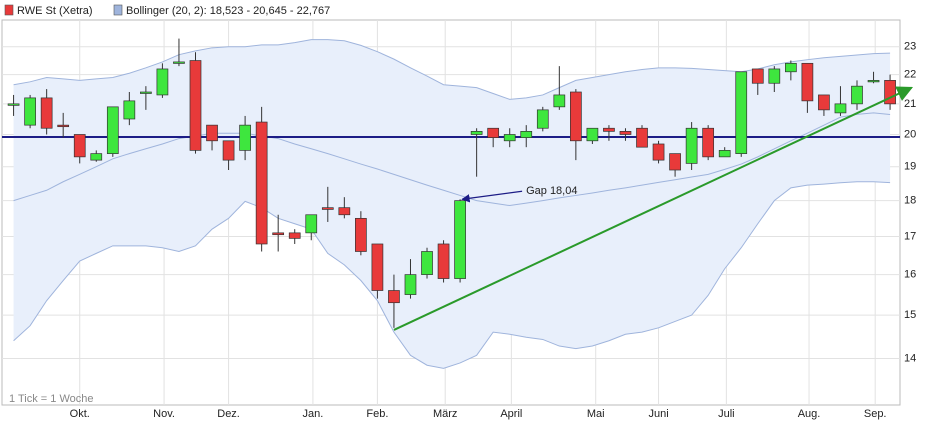  What do you see at coordinates (511, 414) in the screenshot?
I see `x-tick-label: April` at bounding box center [511, 414].